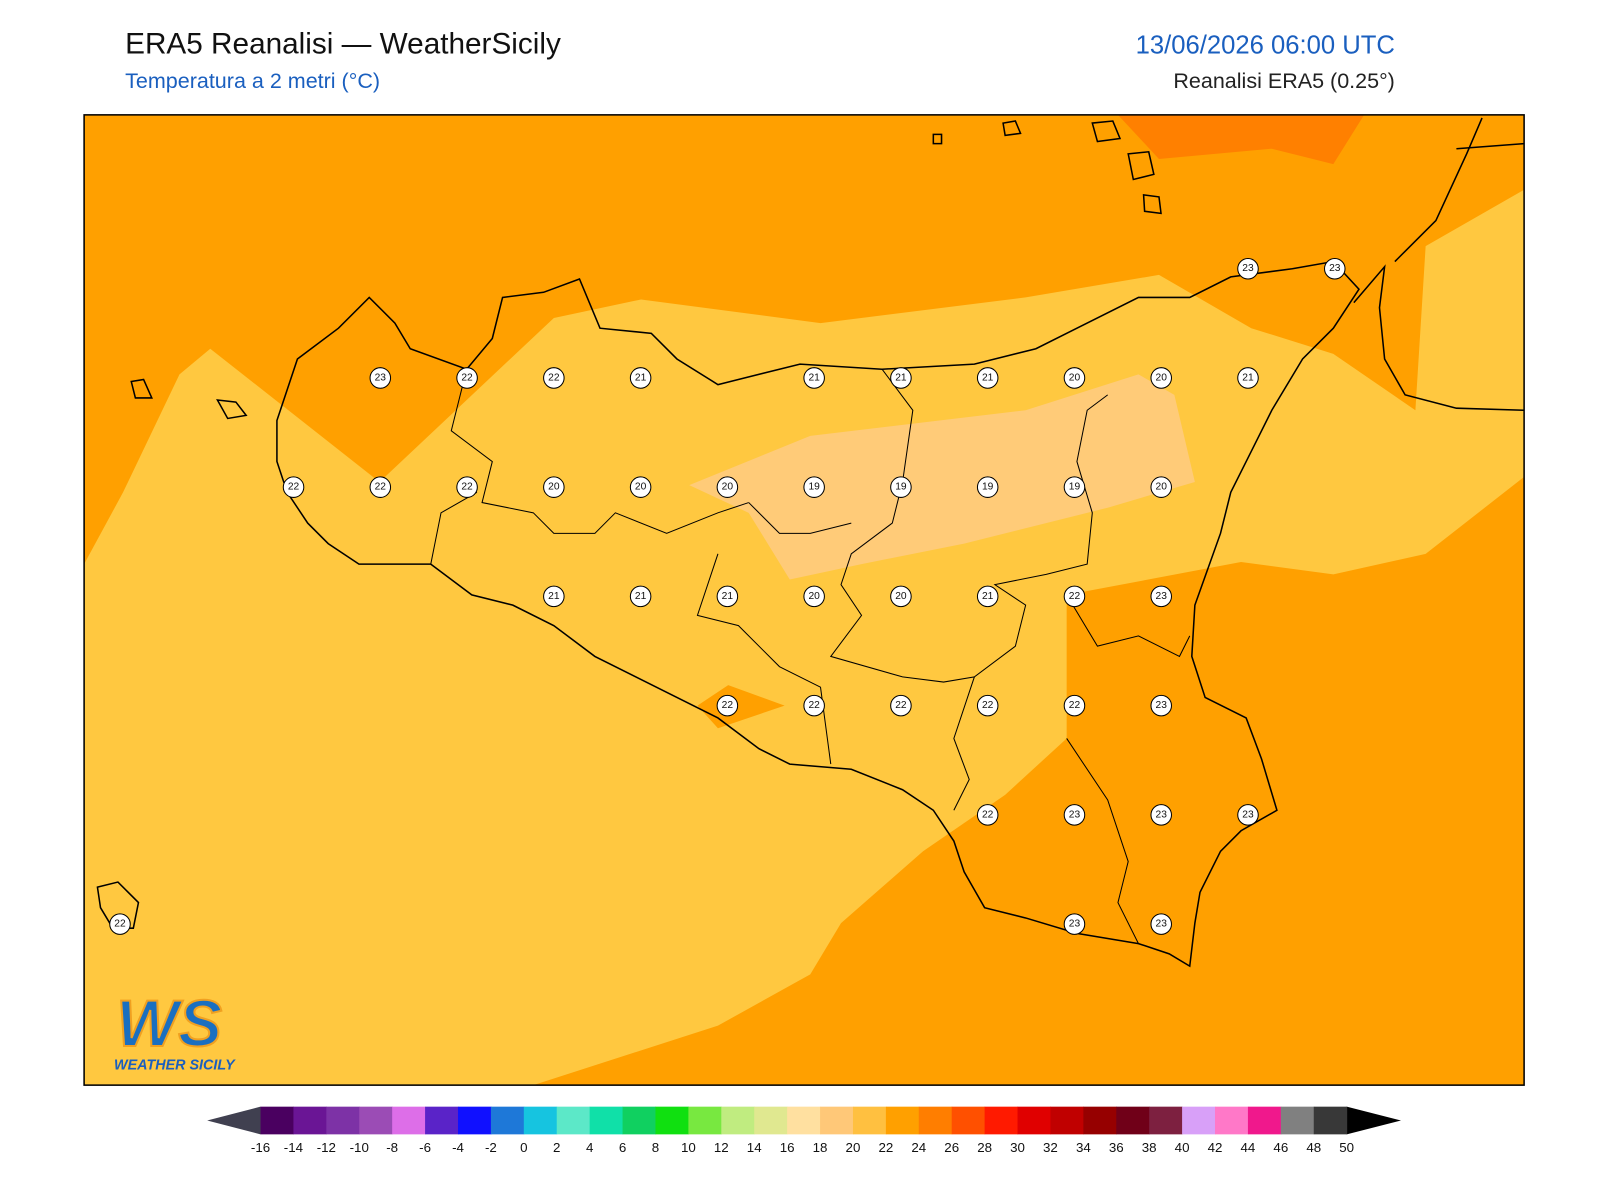  Describe the element at coordinates (1283, 81) in the screenshot. I see `source: Reanalisi ERA5 (0.25°)` at that location.